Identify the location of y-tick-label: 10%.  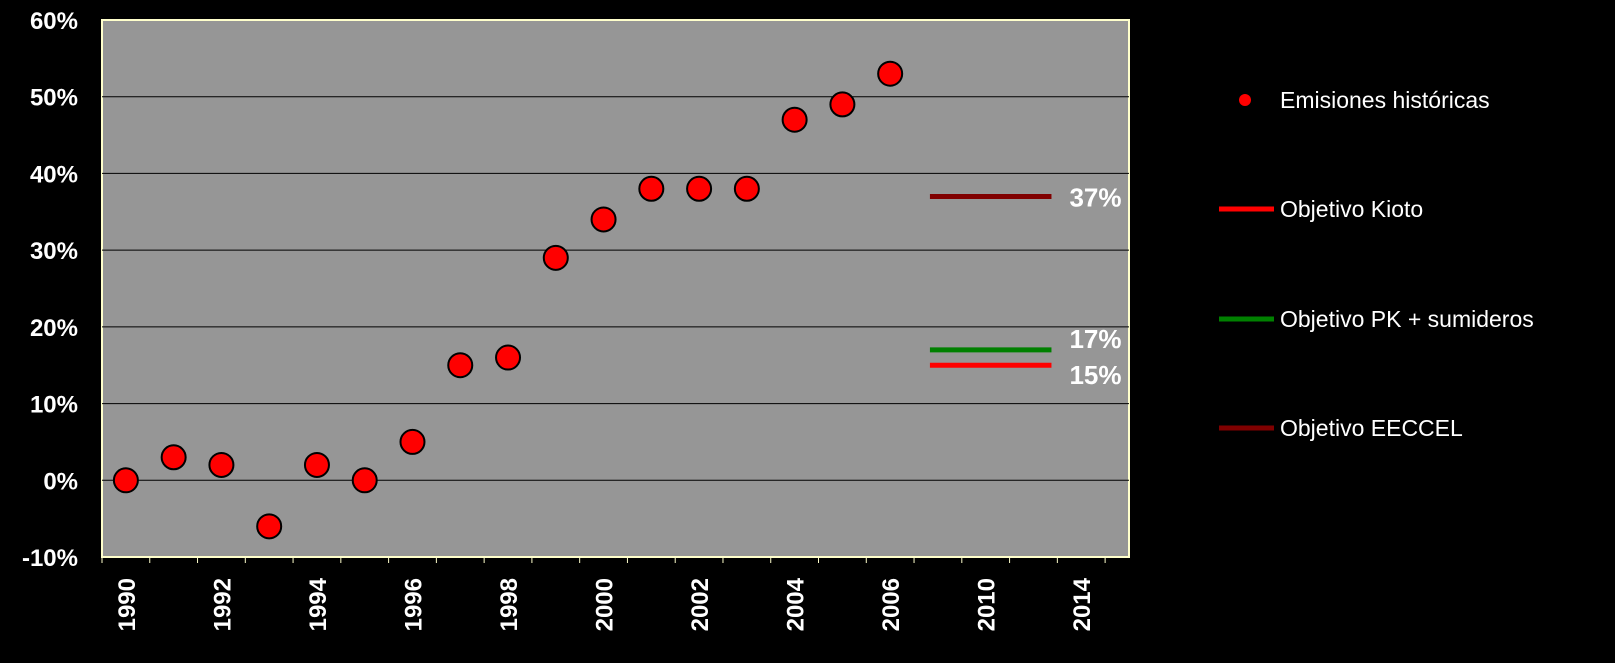
(54, 405).